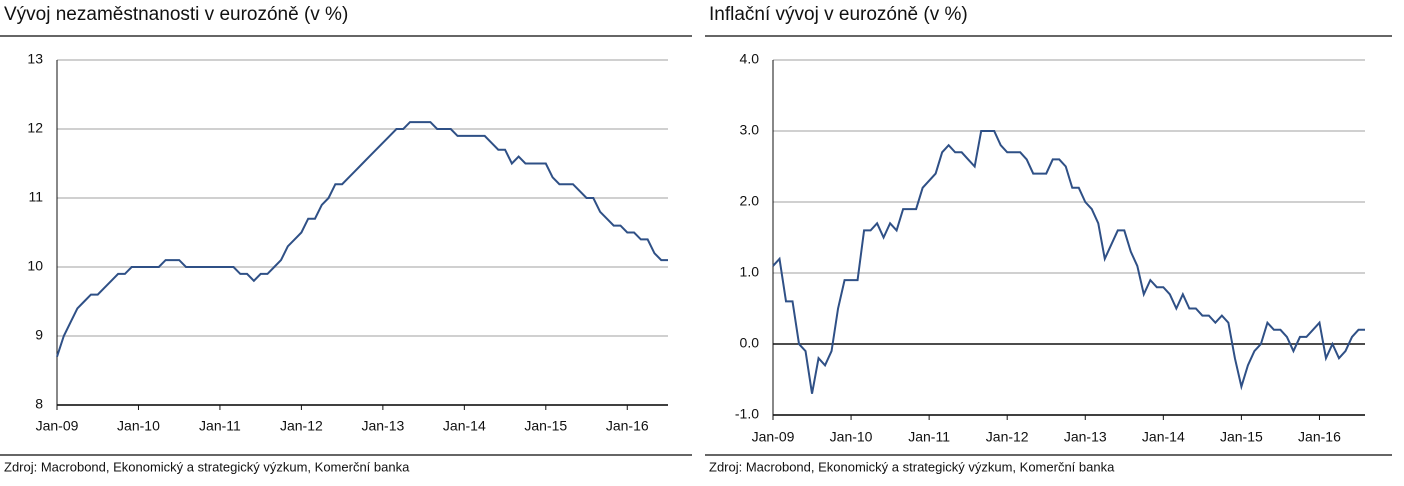 The width and height of the screenshot is (1404, 486). What do you see at coordinates (35, 197) in the screenshot?
I see `y-tick-label: 11` at bounding box center [35, 197].